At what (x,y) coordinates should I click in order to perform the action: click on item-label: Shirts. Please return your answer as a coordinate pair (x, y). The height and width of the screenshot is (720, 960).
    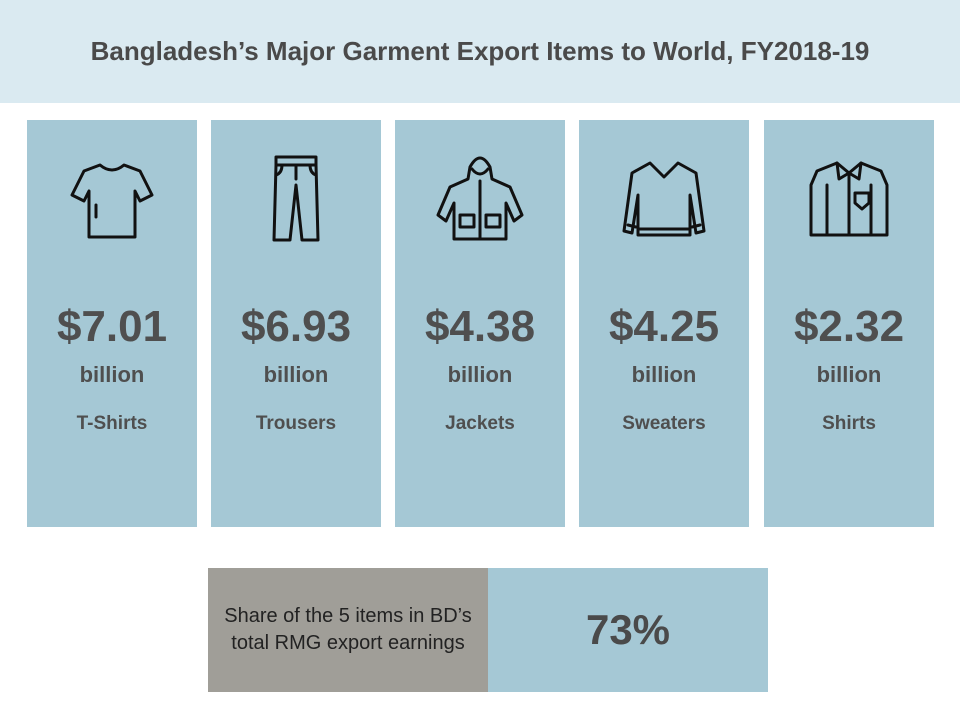
    Looking at the image, I should click on (849, 423).